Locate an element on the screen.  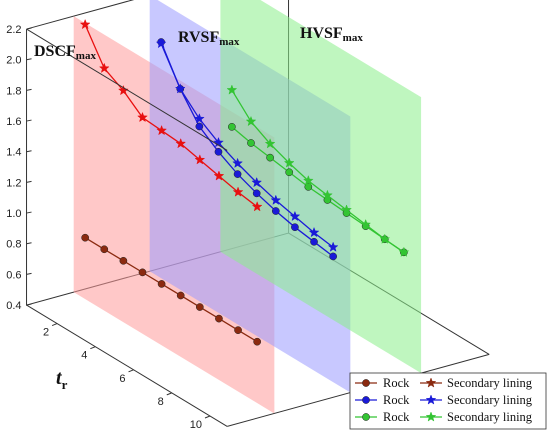
front-top-left-edge is located at coordinates (127, 89).